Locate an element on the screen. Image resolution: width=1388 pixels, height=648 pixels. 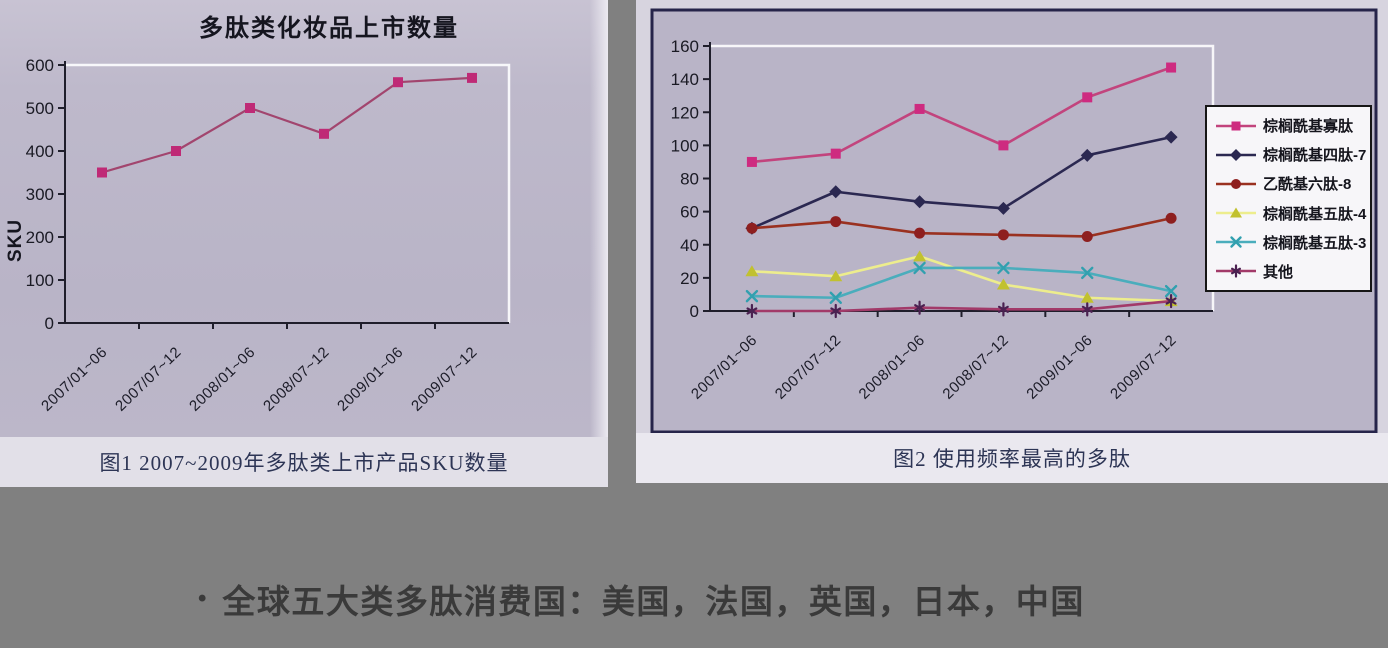
y-tick-label: 60 is located at coordinates (689, 212).